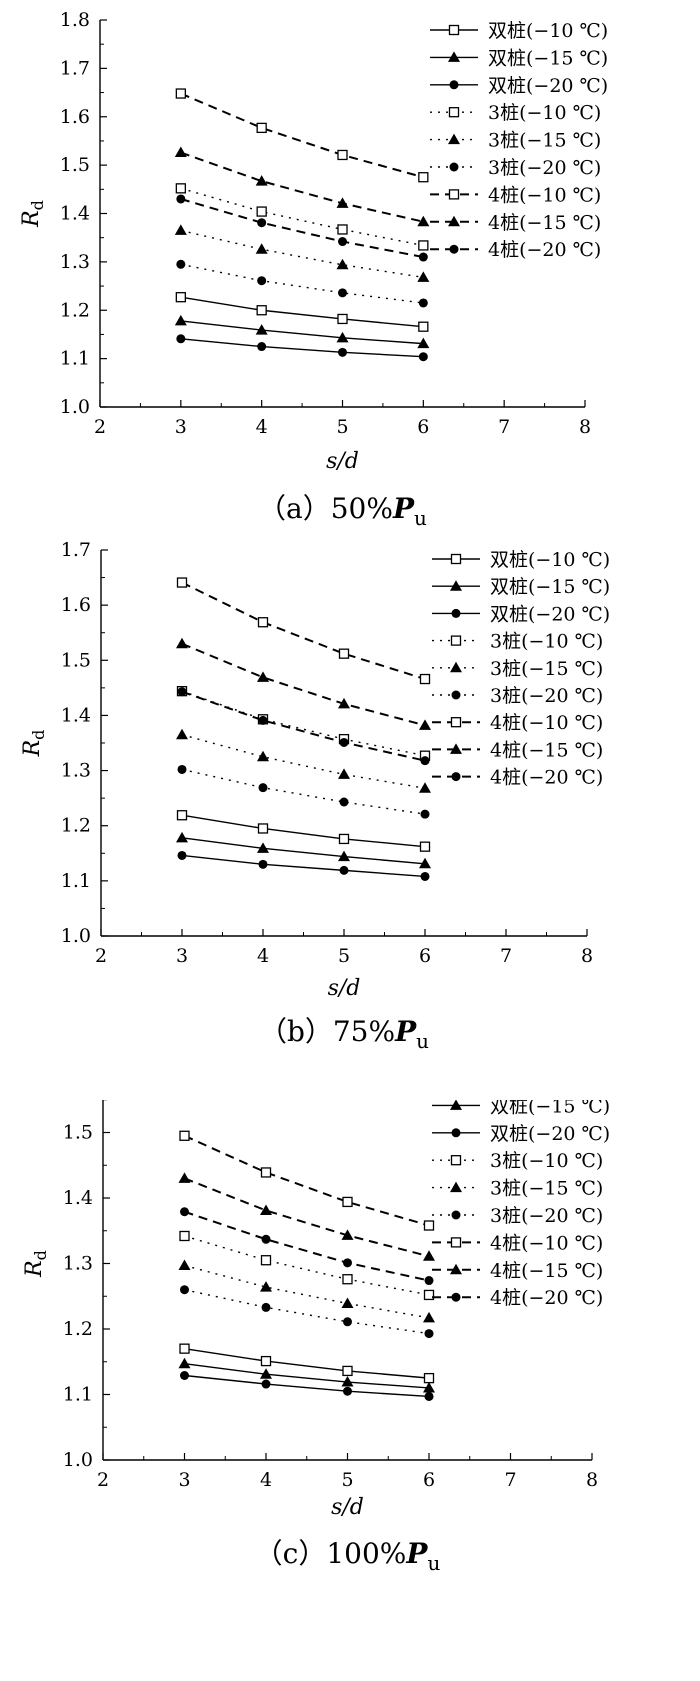  I want to click on x-tick-label: 3, so click(182, 956).